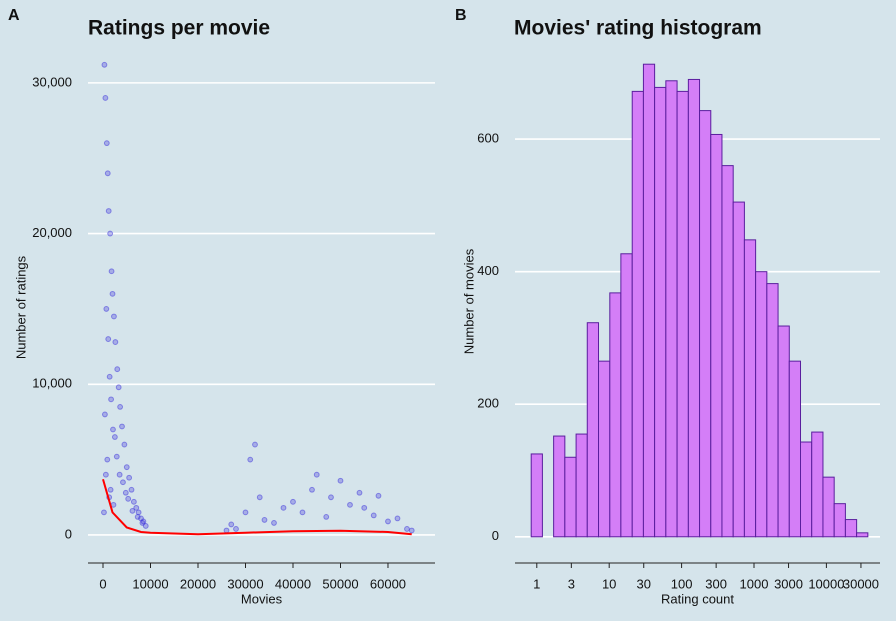 This screenshot has height=621, width=896. Describe the element at coordinates (468, 301) in the screenshot. I see `y-axis-title: Number of movies` at that location.